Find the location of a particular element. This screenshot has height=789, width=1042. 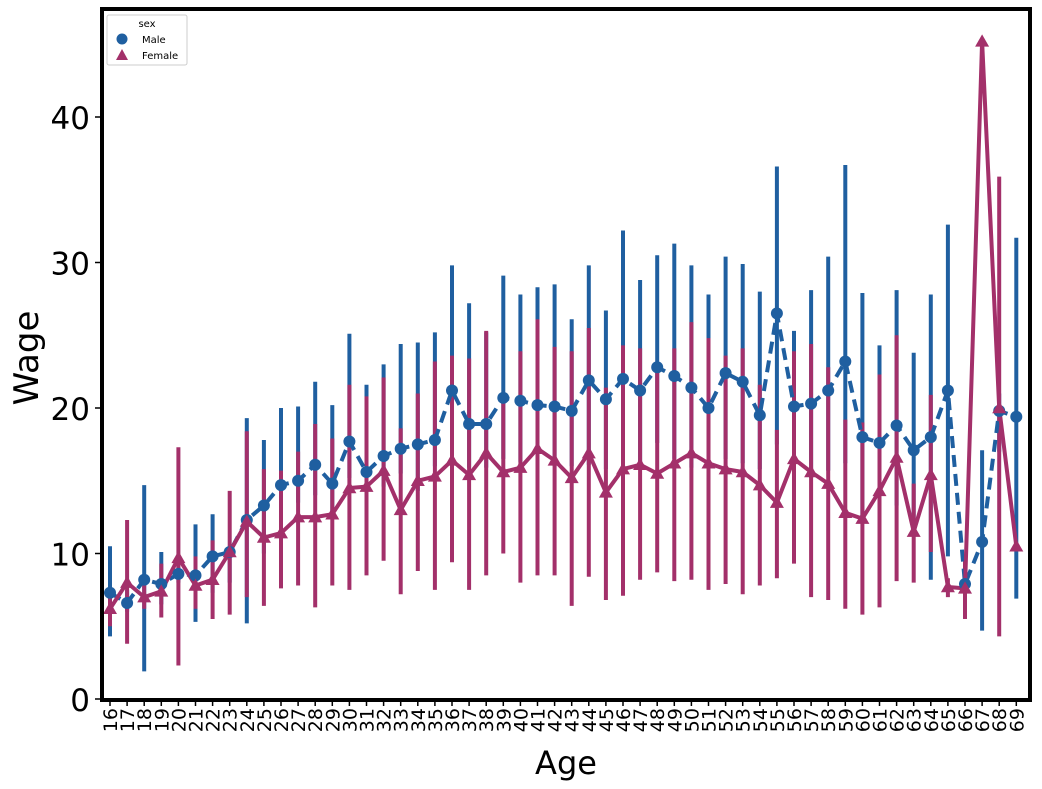

x-tick-label-40: 40 is located at coordinates (521, 720).